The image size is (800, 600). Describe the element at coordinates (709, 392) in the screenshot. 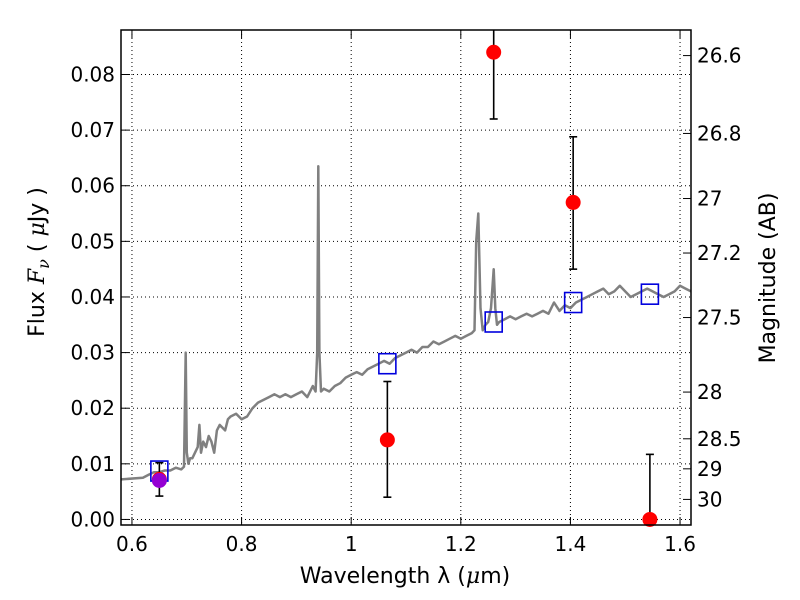

I see `y2-tick-label: 28` at that location.